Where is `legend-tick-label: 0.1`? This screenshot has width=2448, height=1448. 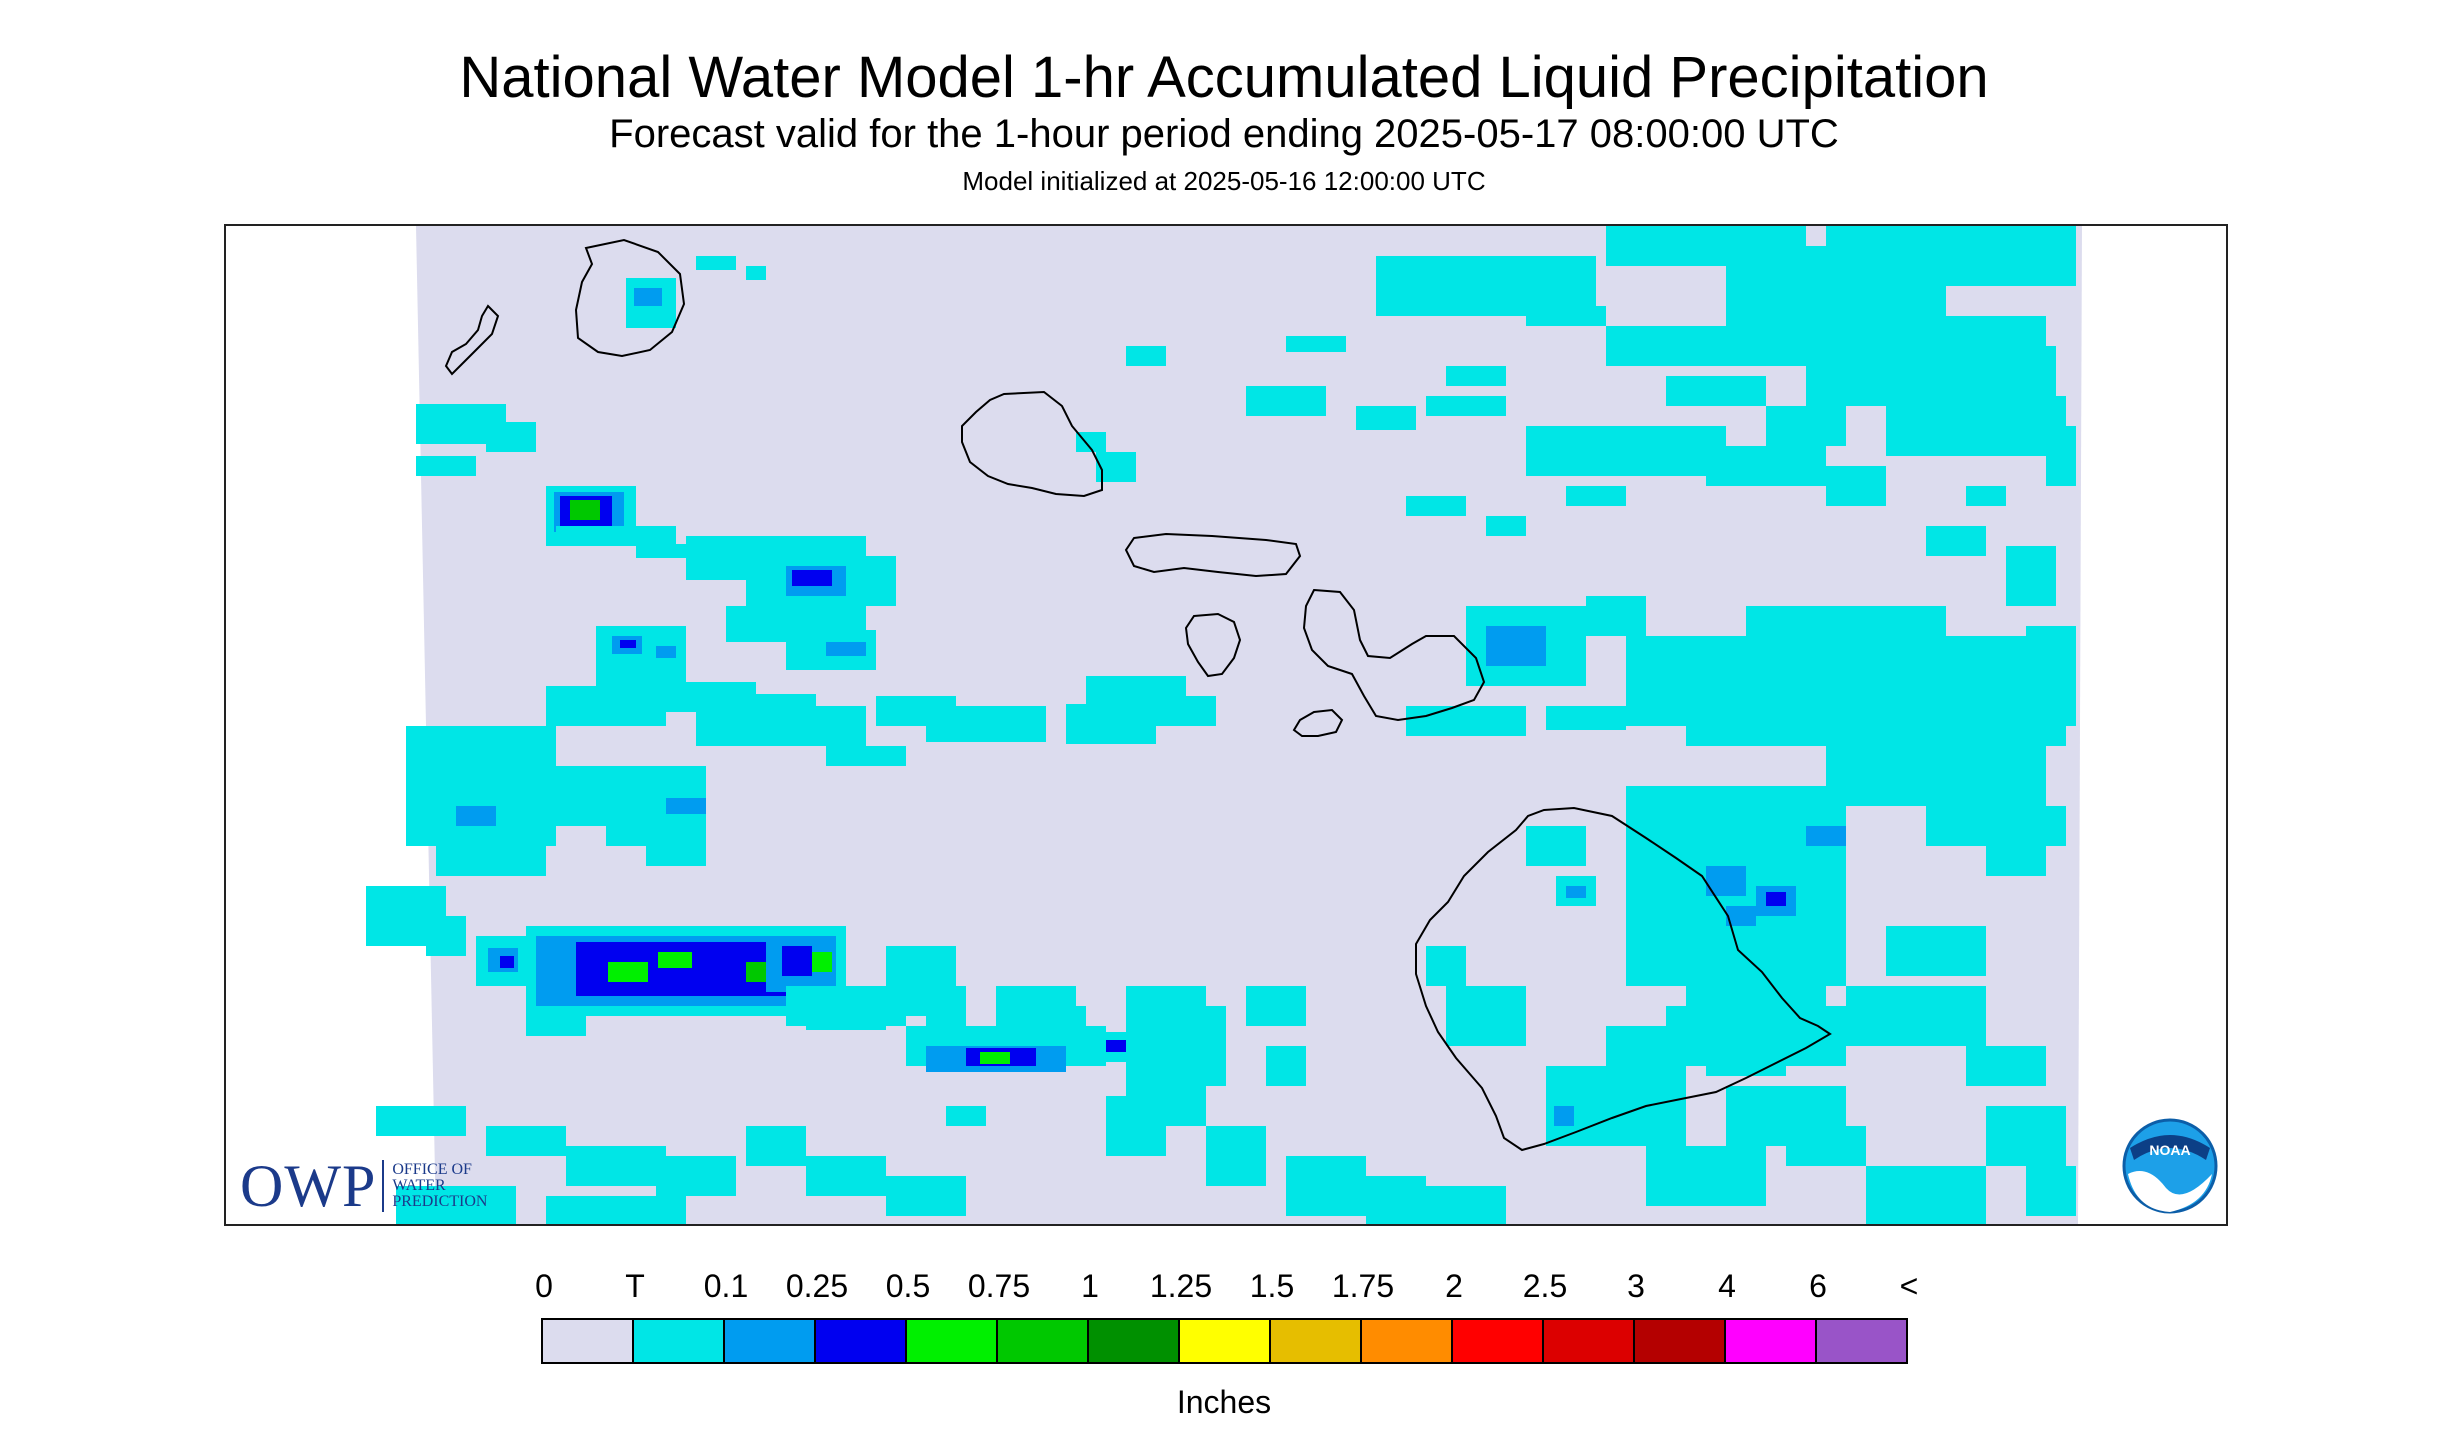
legend-tick-label: 0.1 is located at coordinates (726, 1286).